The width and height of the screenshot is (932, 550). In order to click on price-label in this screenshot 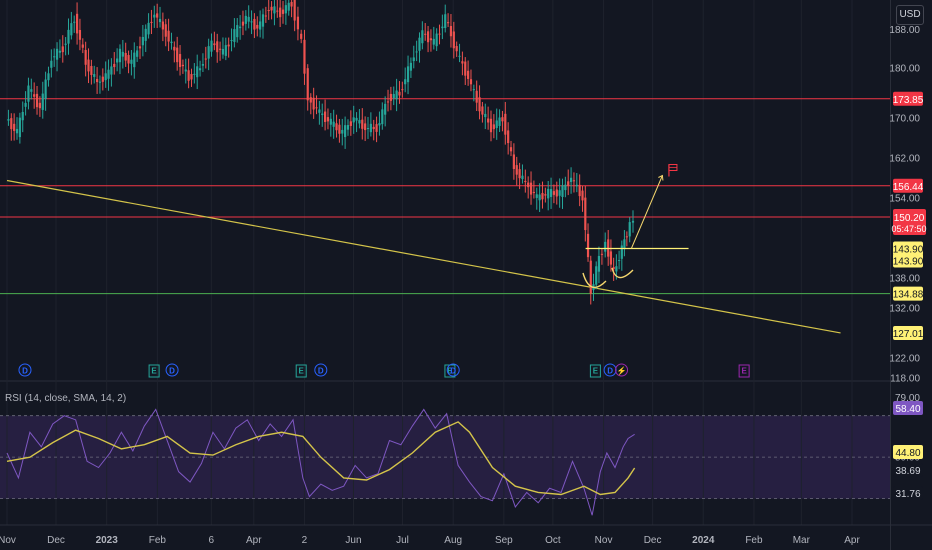, I will do `click(908, 98)`.